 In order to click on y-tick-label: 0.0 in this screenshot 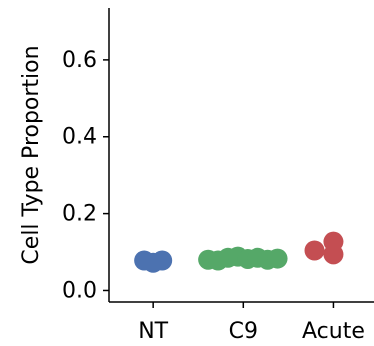, I will do `click(79, 290)`.